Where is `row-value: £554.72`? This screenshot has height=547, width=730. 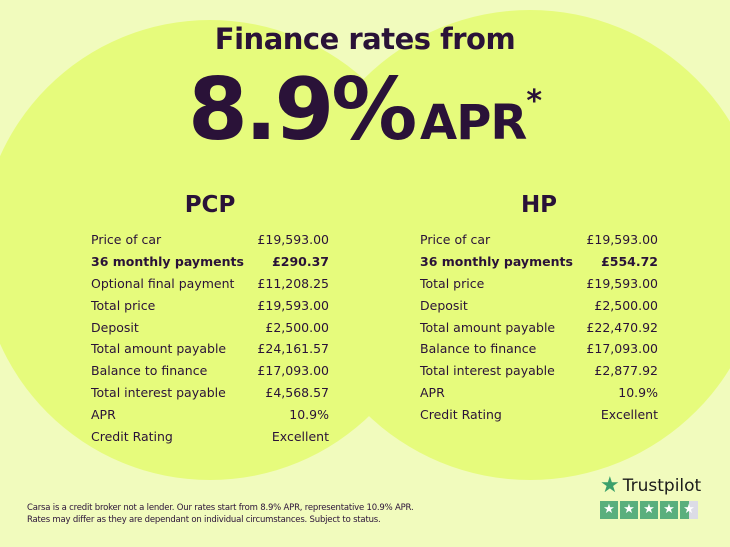 row-value: £554.72 is located at coordinates (629, 261).